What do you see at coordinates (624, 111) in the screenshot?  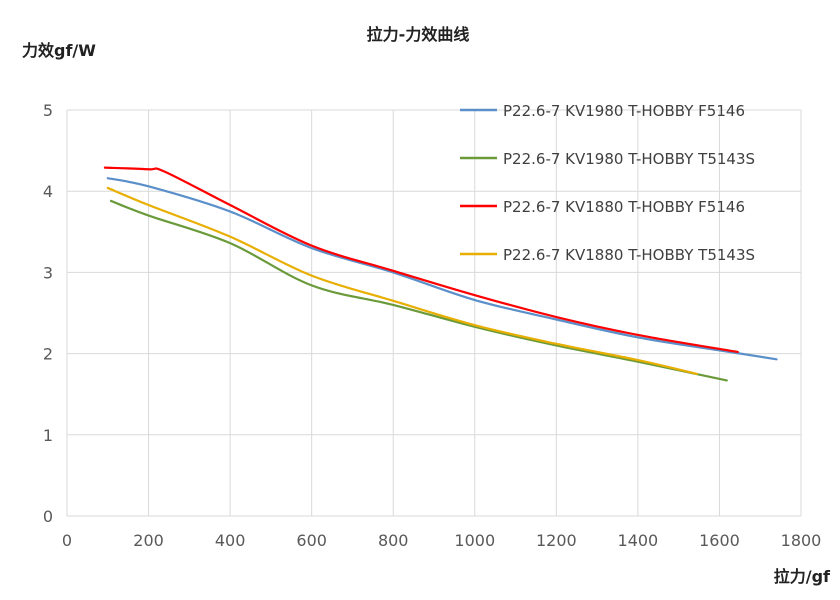 I see `legend-entry: P22.6-7 KV1980 T-HOBBY F5146` at bounding box center [624, 111].